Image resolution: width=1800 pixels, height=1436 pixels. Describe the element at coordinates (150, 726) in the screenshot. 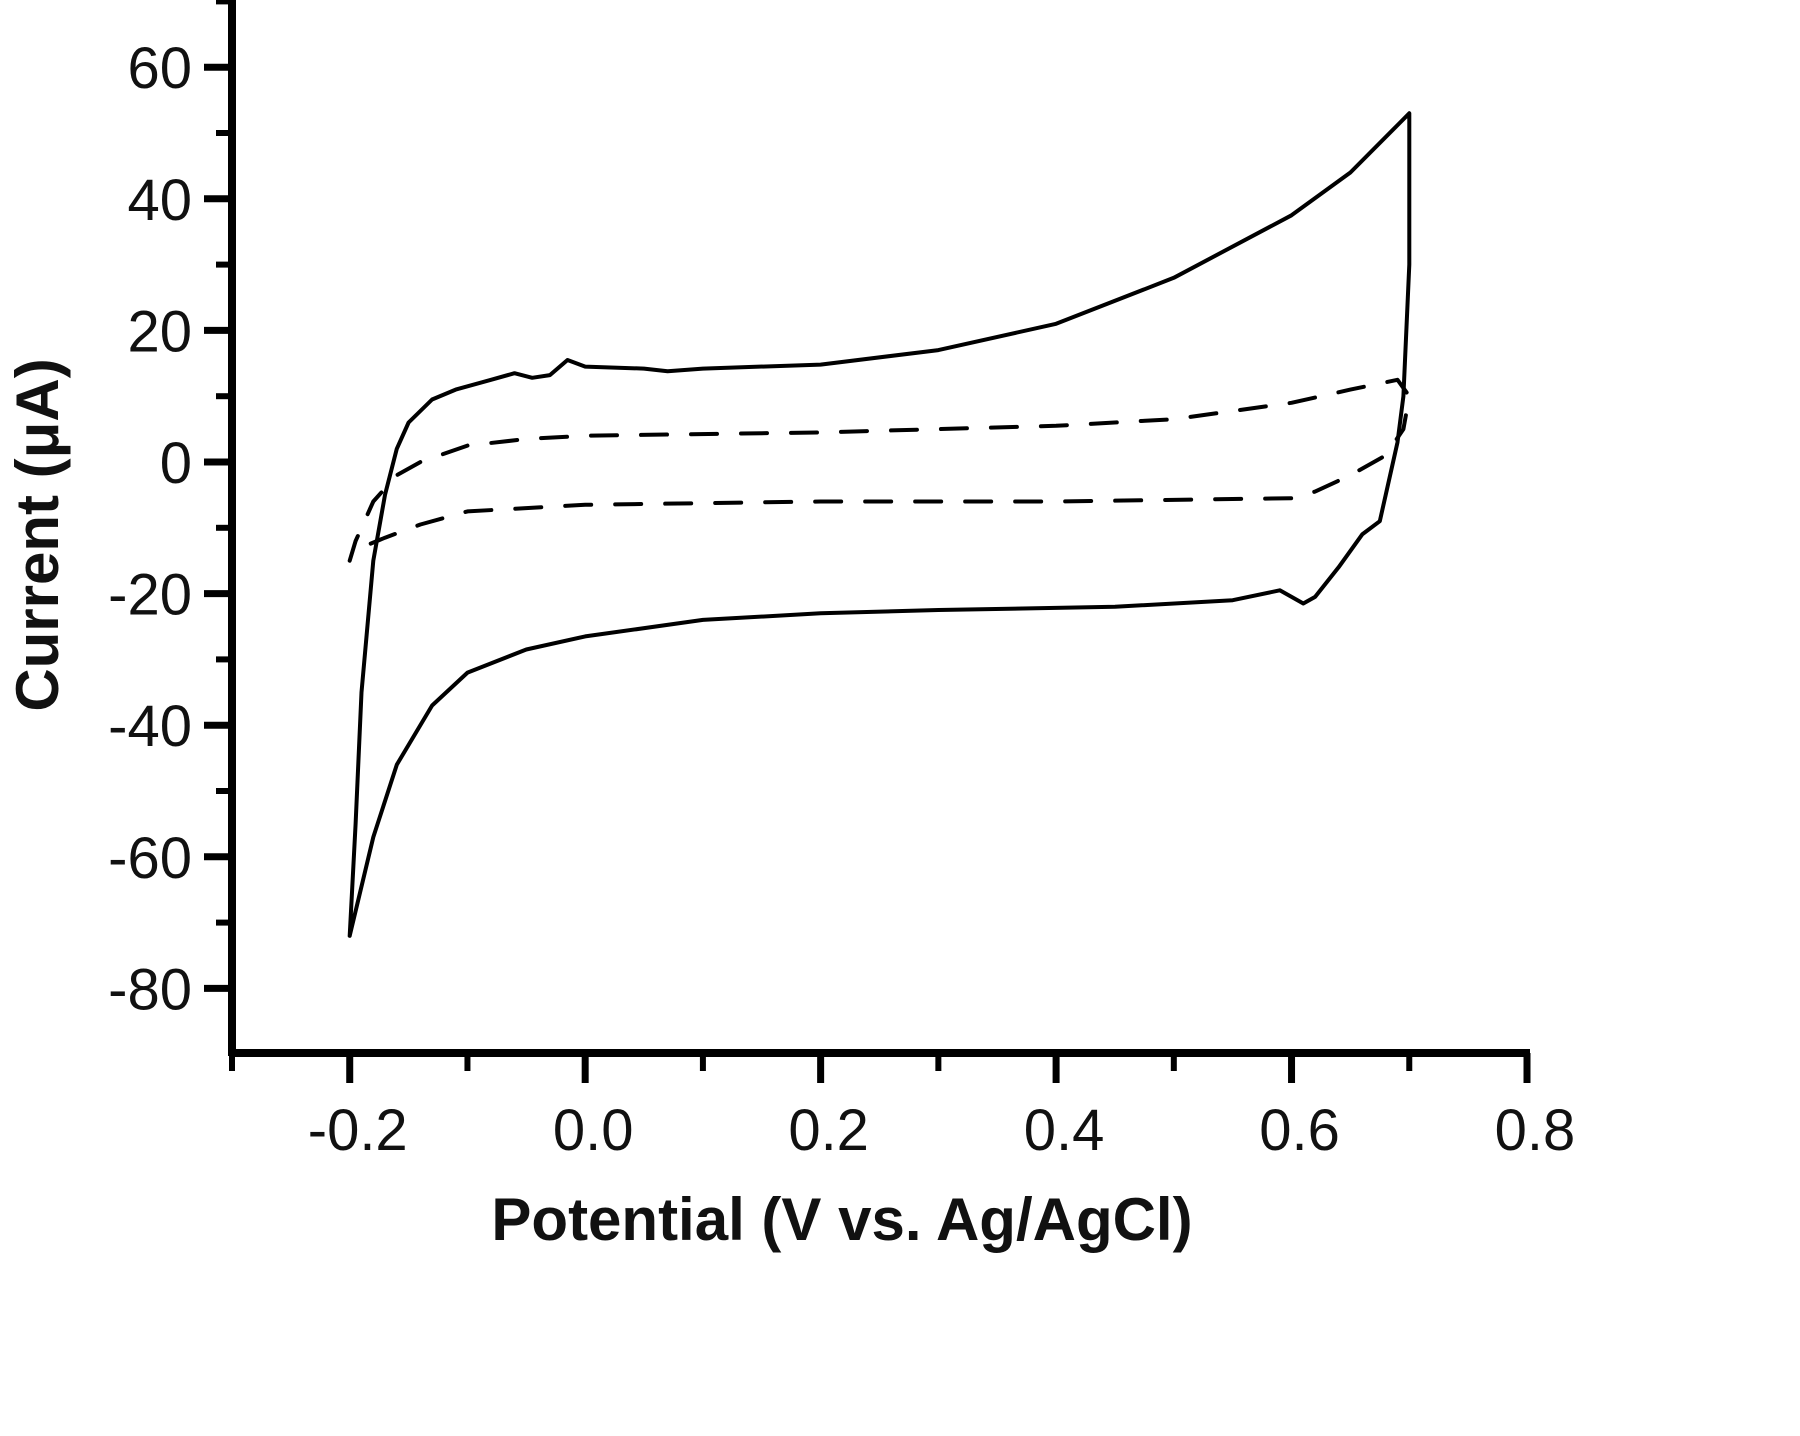

I see `y-tick-label: -40` at that location.